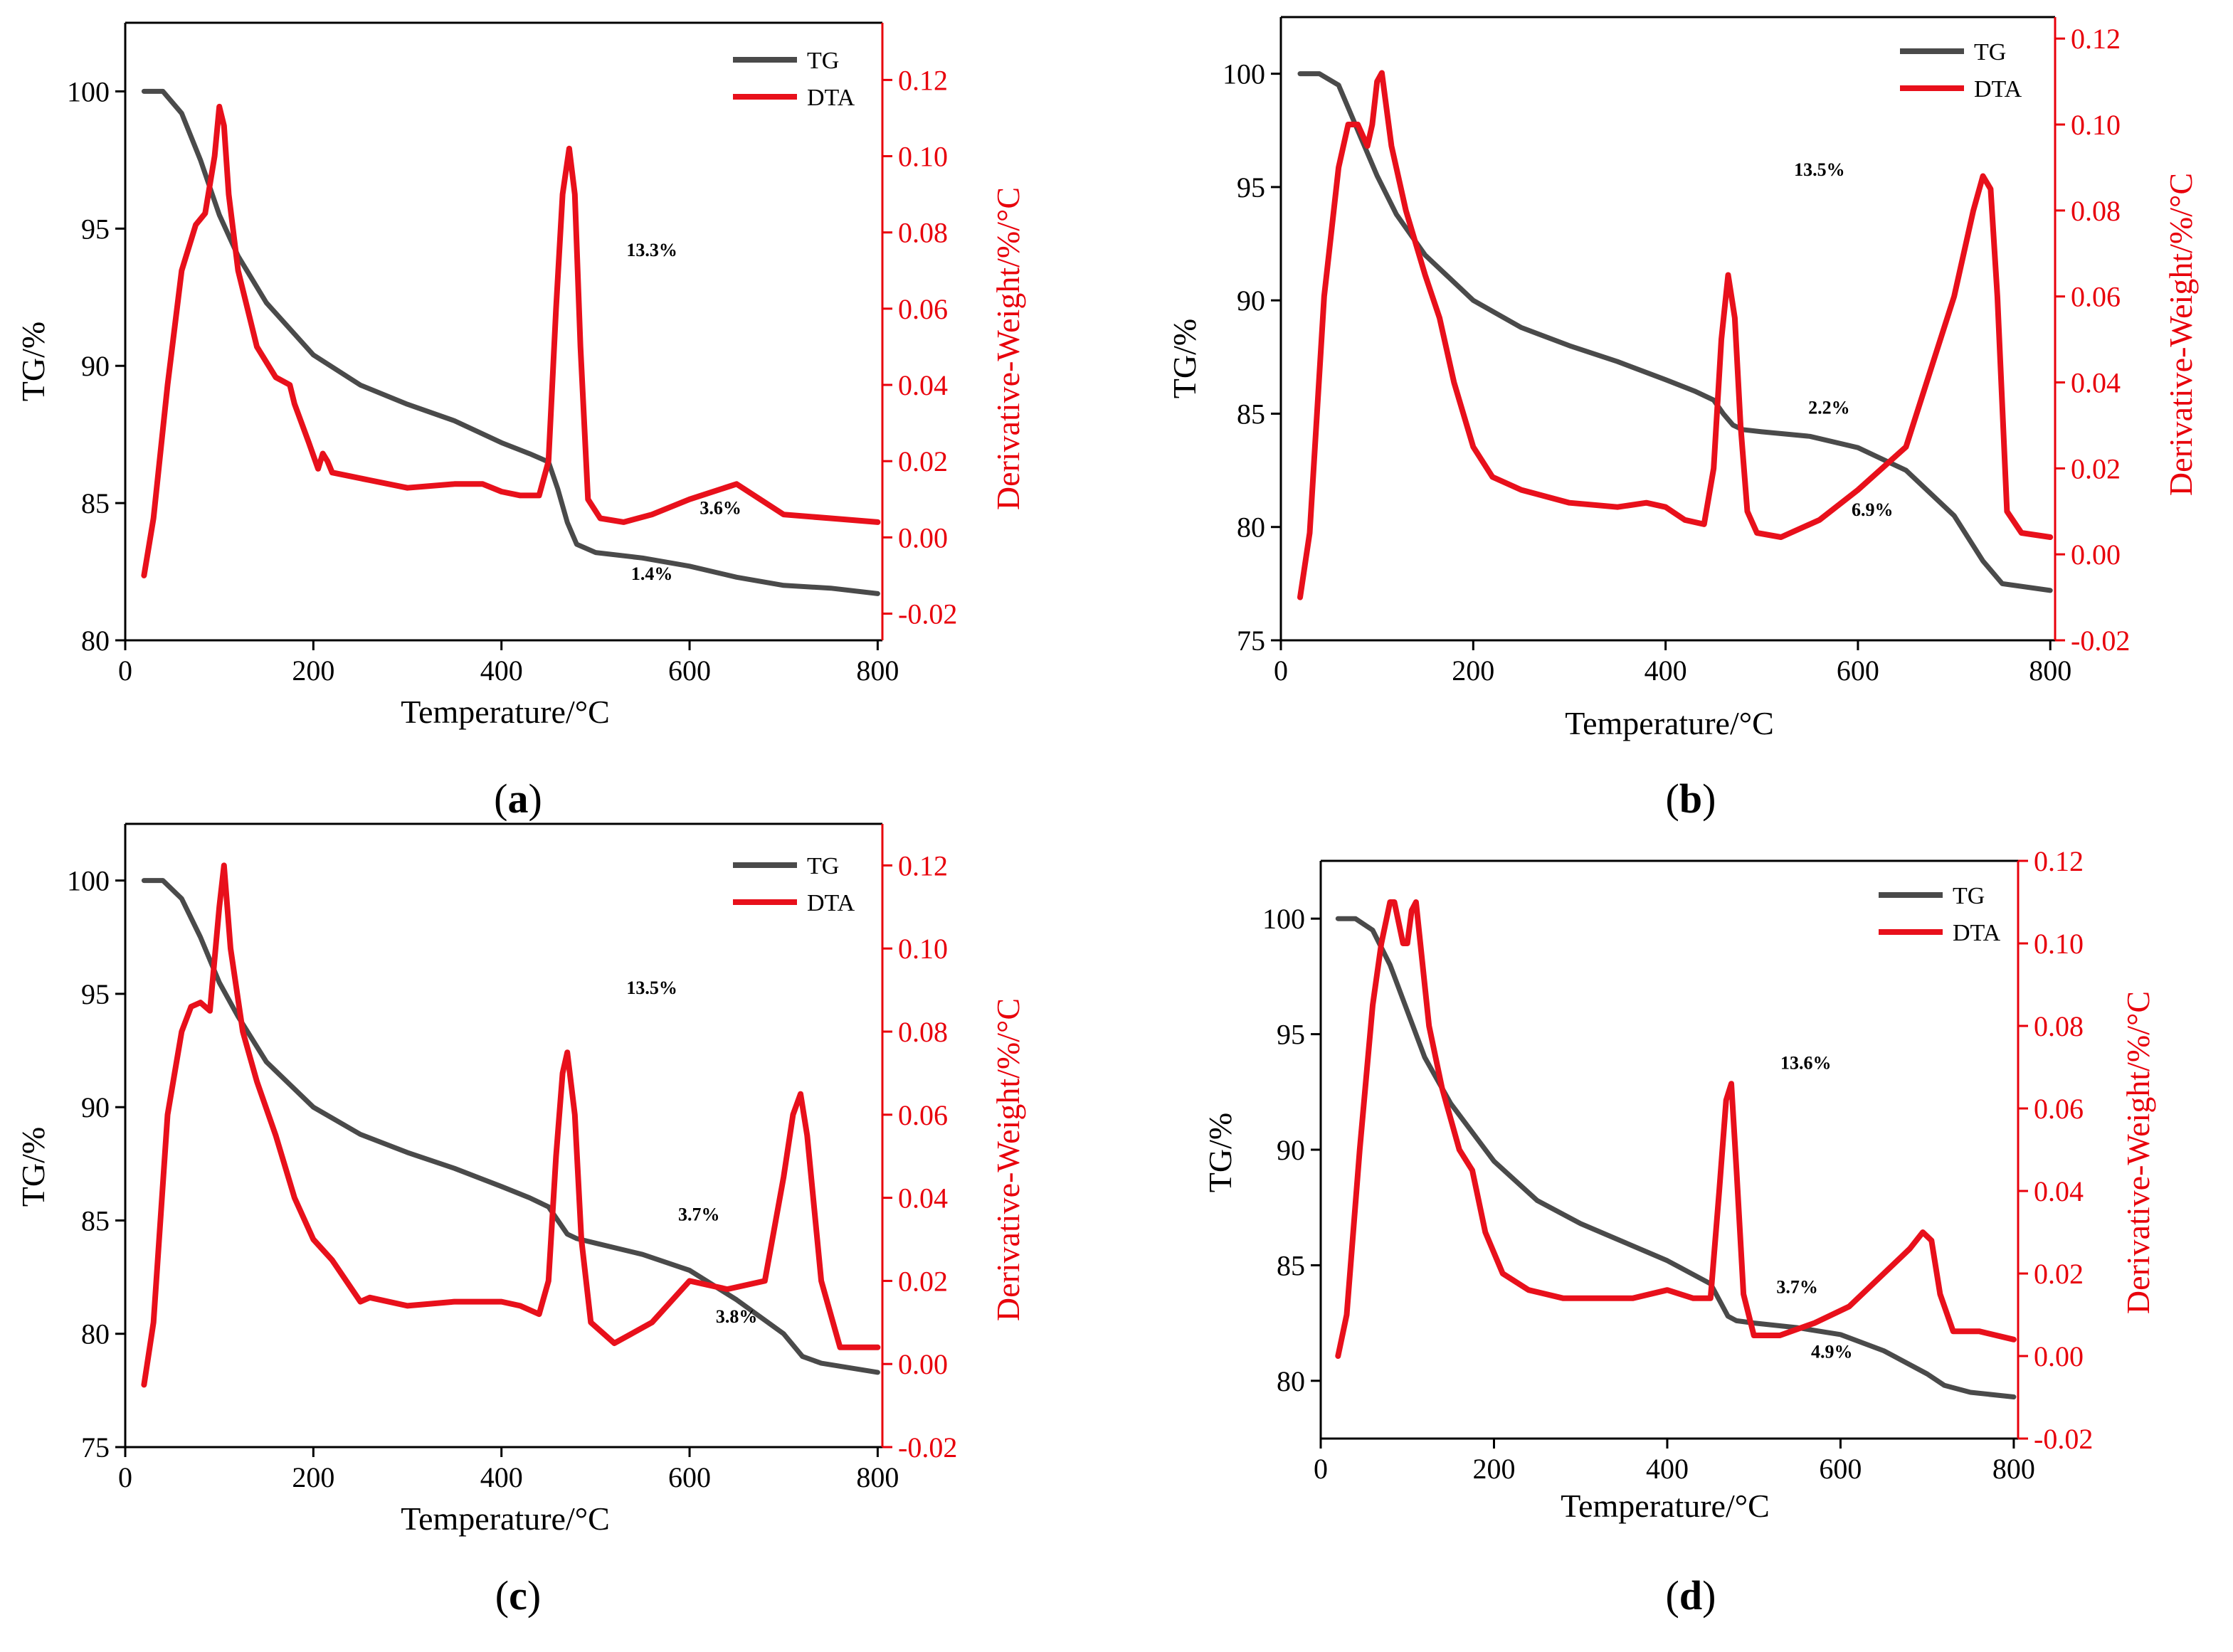 This screenshot has height=1652, width=2233. I want to click on panel-b-rtick-label: 0.08, so click(2096, 211).